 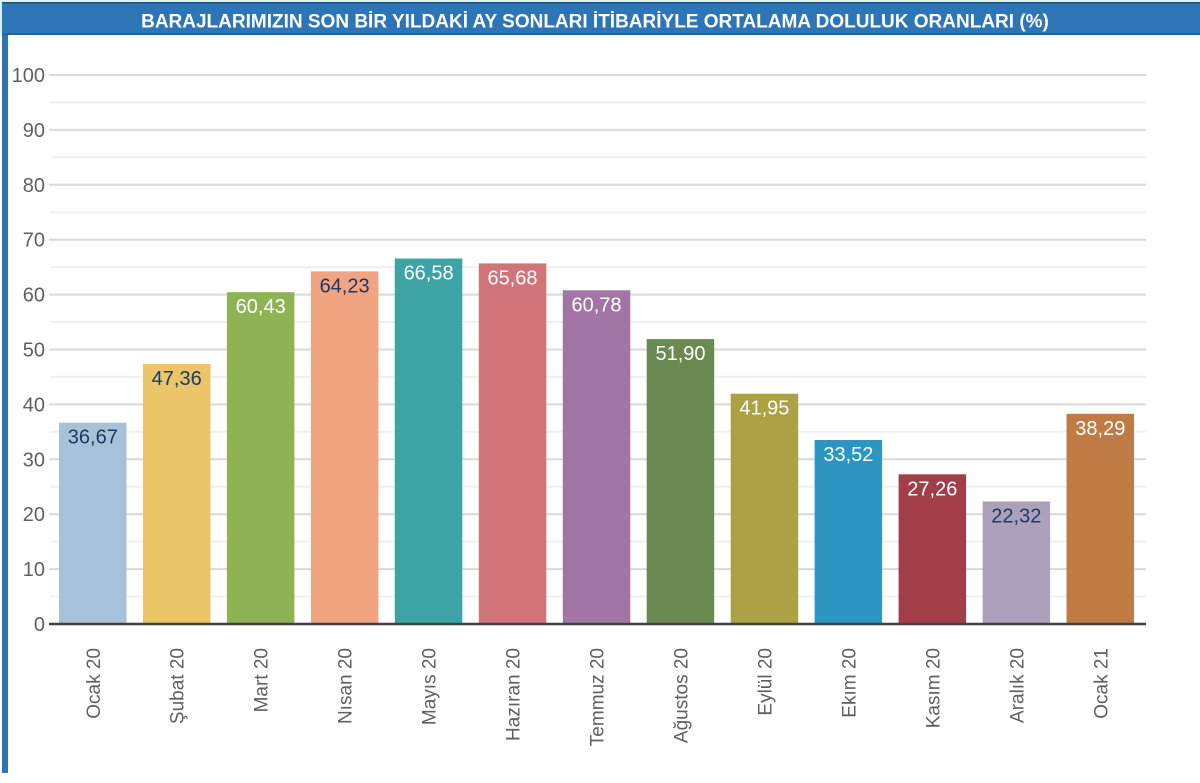 What do you see at coordinates (34, 515) in the screenshot?
I see `svg-text: 20` at bounding box center [34, 515].